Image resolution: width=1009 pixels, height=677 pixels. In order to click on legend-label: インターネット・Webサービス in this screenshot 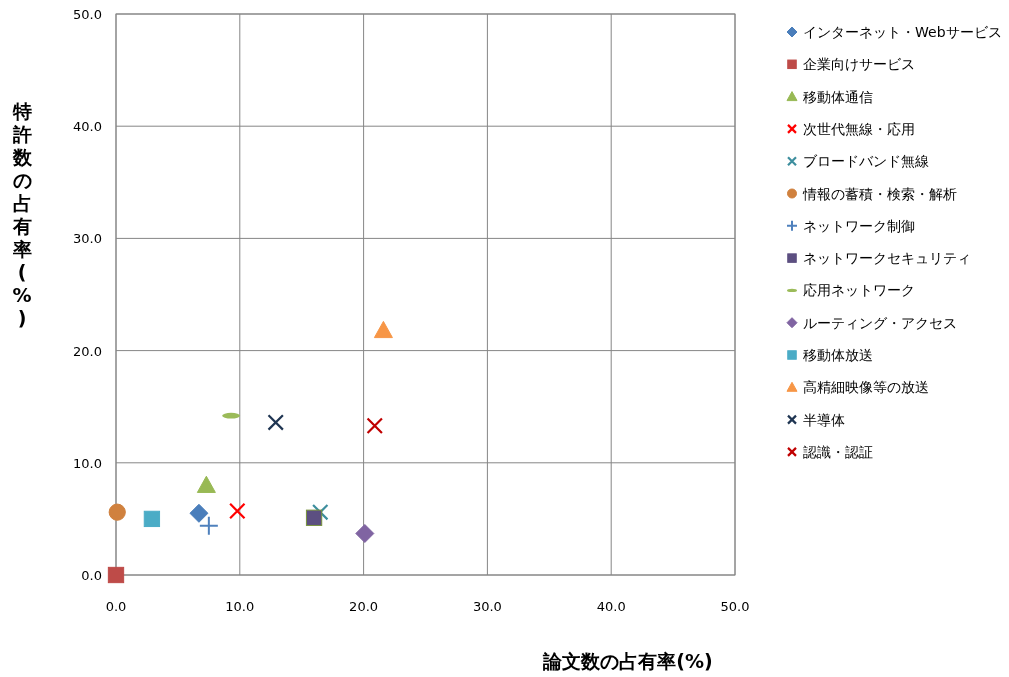, I will do `click(902, 32)`.